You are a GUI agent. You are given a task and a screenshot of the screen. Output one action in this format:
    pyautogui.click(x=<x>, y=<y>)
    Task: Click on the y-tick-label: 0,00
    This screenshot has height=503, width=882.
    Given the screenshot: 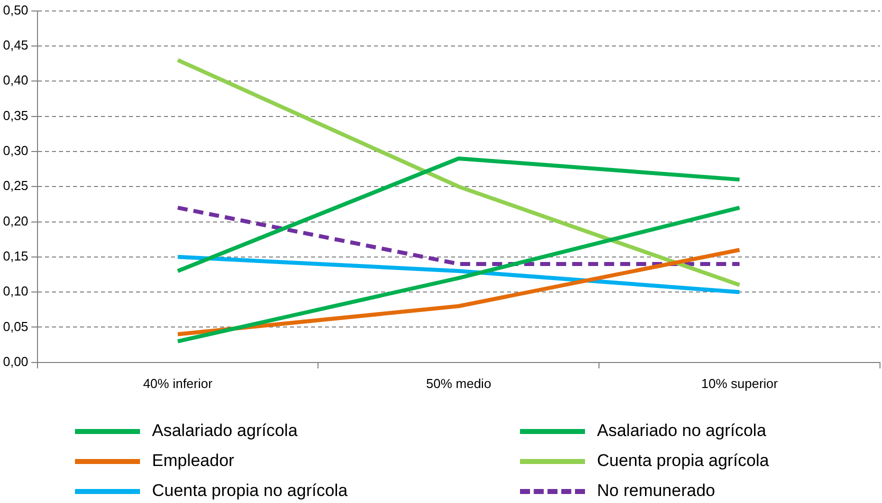 What is the action you would take?
    pyautogui.click(x=15, y=361)
    